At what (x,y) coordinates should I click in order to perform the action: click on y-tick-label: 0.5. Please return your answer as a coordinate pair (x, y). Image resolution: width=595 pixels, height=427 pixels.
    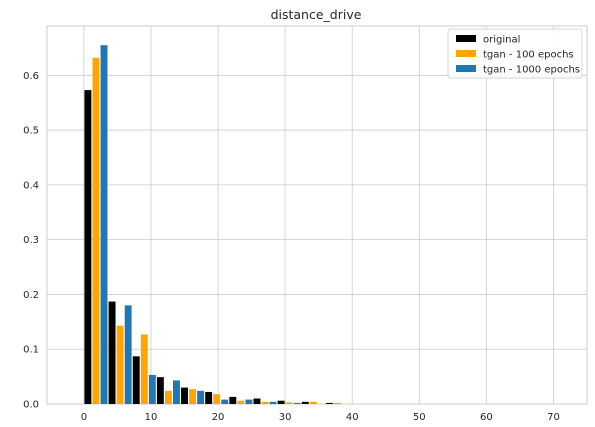
    Looking at the image, I should click on (31, 131).